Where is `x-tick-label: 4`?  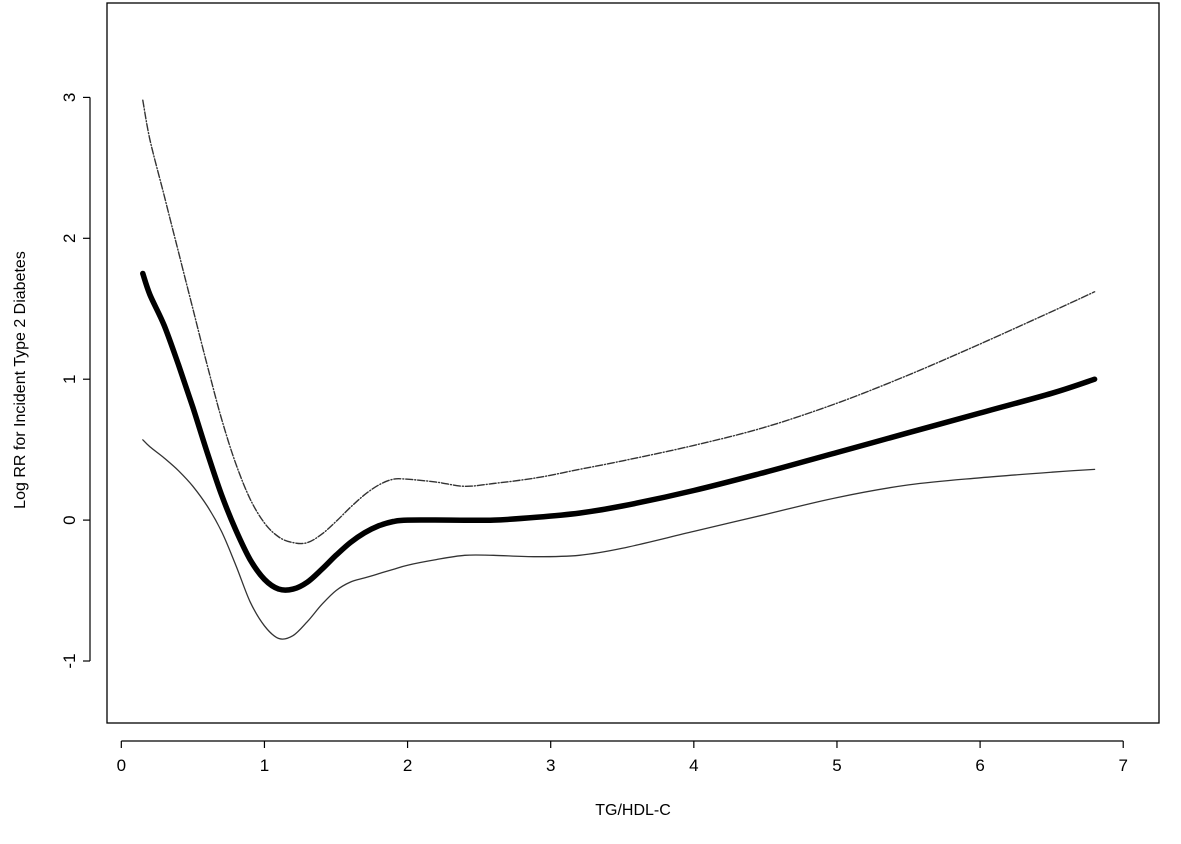
x-tick-label: 4 is located at coordinates (693, 765).